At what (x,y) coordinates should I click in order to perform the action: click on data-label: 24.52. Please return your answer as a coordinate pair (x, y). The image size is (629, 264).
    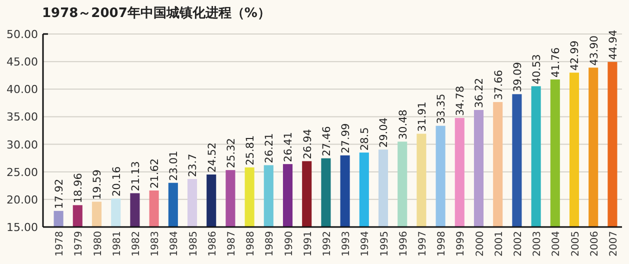
    Looking at the image, I should click on (212, 157).